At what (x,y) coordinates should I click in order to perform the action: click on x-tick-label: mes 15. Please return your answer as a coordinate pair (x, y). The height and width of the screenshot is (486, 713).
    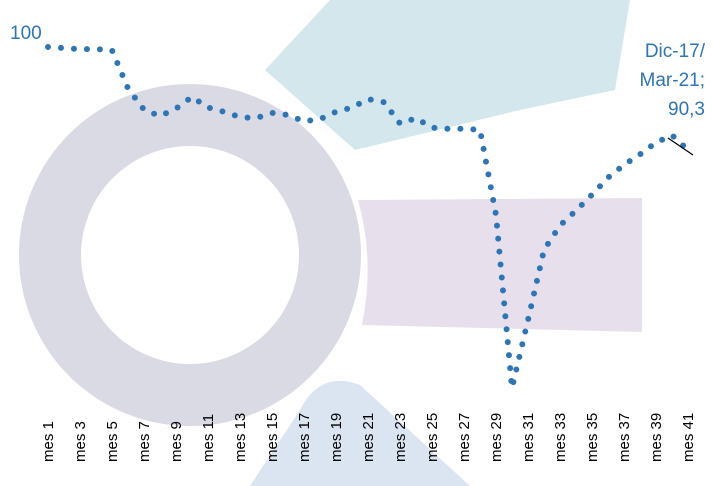
    Looking at the image, I should click on (272, 437).